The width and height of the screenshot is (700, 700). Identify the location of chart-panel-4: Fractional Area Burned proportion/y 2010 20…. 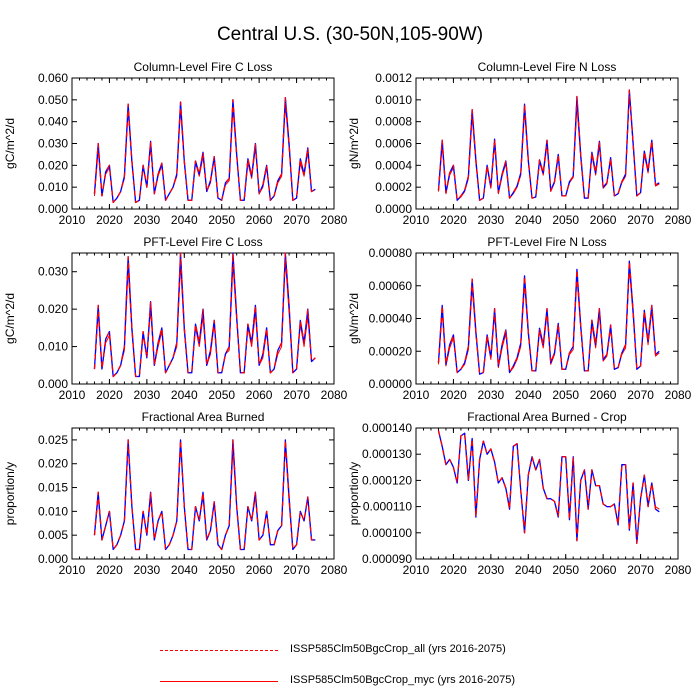
(175, 493).